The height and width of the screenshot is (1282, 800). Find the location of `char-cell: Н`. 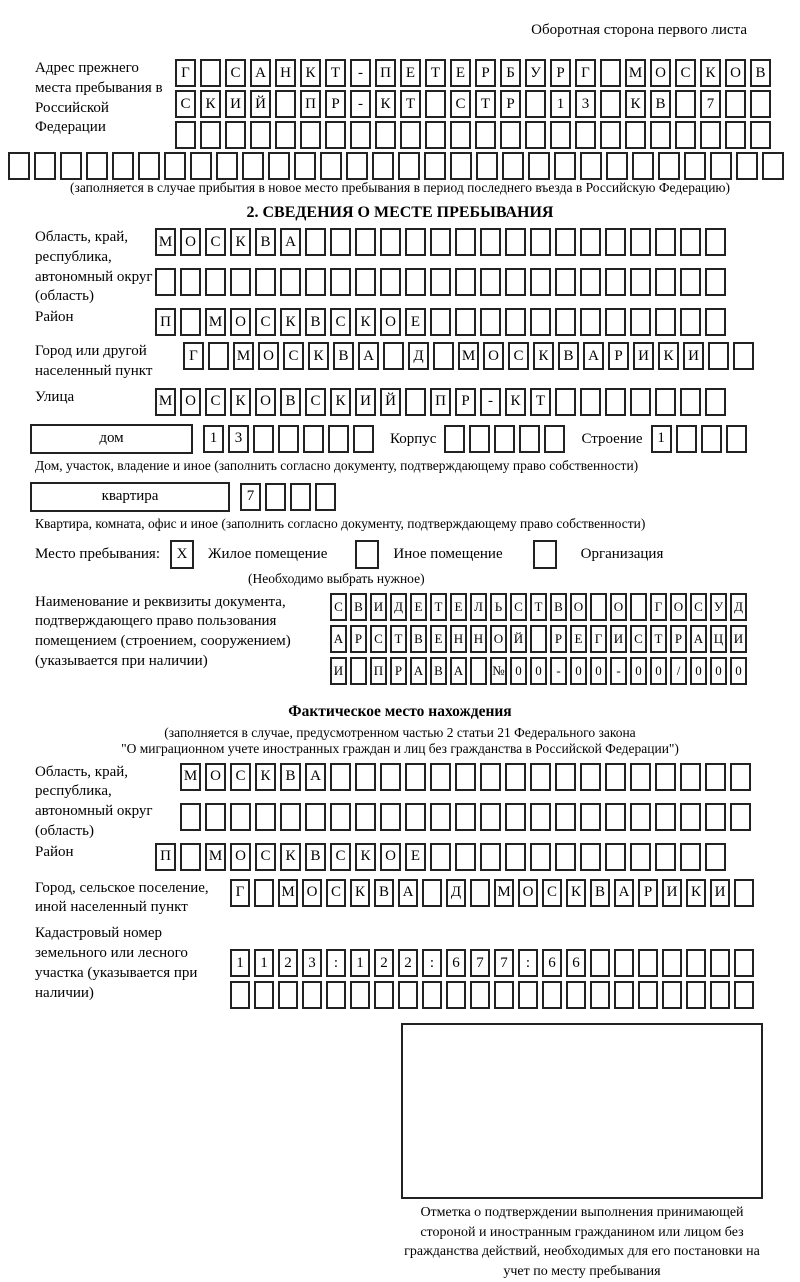

char-cell: Н is located at coordinates (478, 638).